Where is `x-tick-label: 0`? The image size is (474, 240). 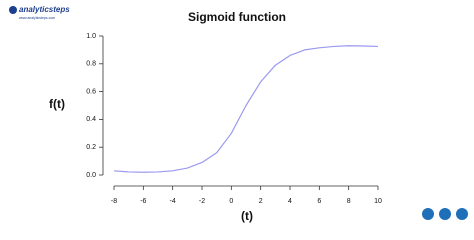 x-tick-label: 0 is located at coordinates (231, 201).